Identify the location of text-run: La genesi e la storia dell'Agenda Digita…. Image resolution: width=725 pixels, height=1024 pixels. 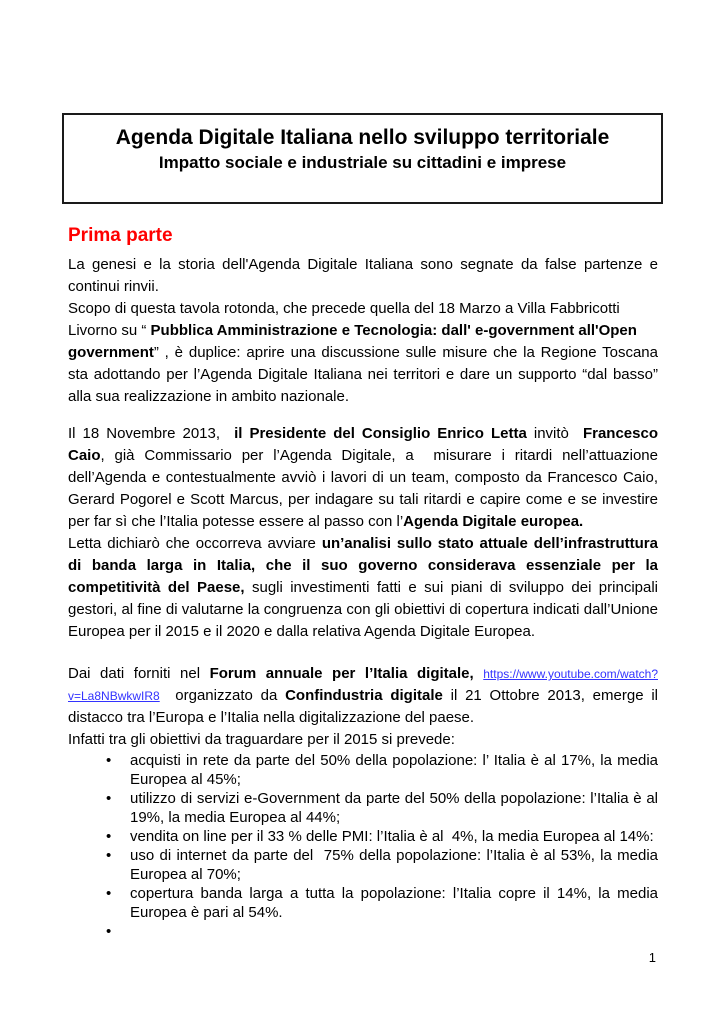
(363, 275).